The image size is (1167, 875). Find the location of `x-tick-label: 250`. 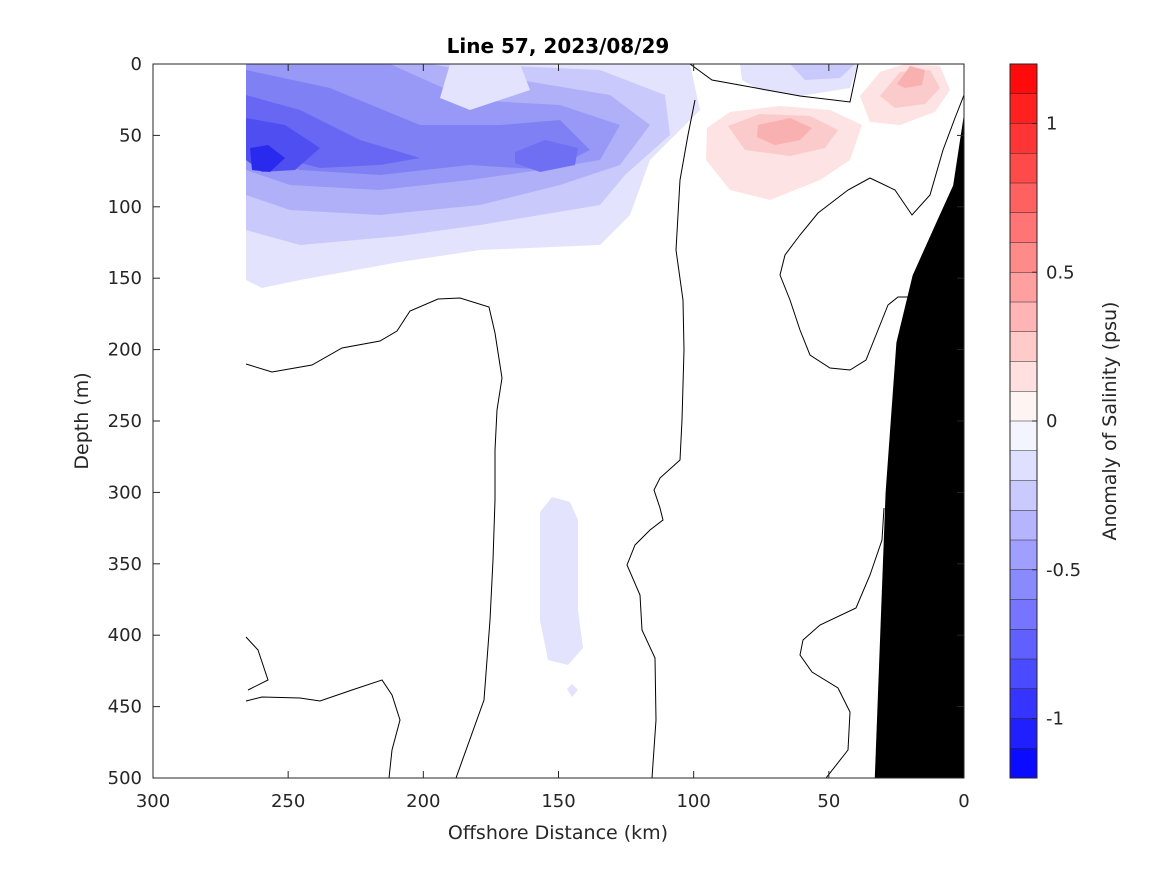

x-tick-label: 250 is located at coordinates (288, 801).